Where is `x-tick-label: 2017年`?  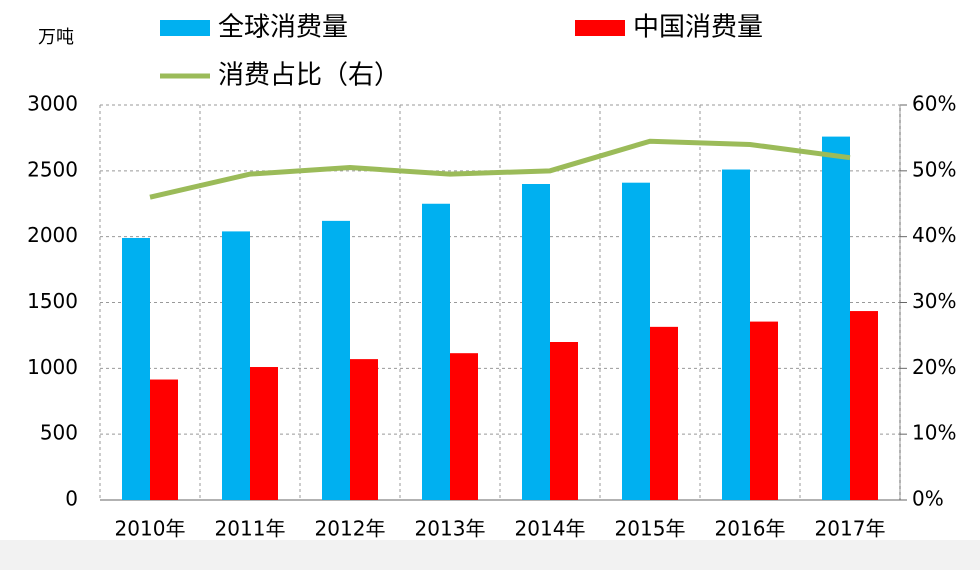
x-tick-label: 2017年 is located at coordinates (850, 529).